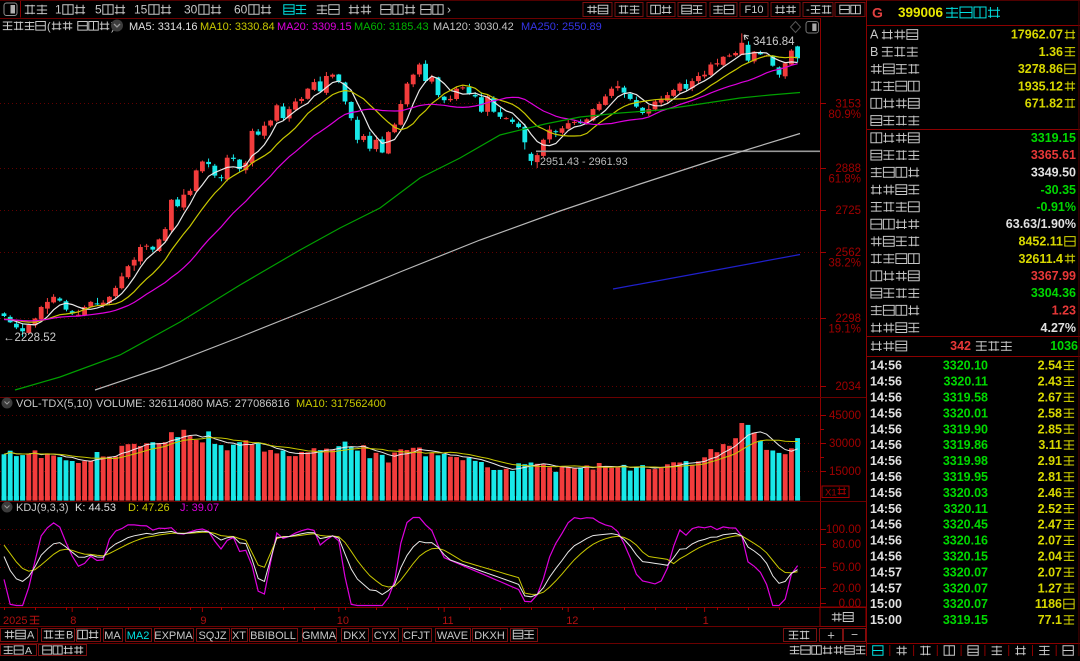  I want to click on svg-text: MA5: 277086816, so click(248, 404).